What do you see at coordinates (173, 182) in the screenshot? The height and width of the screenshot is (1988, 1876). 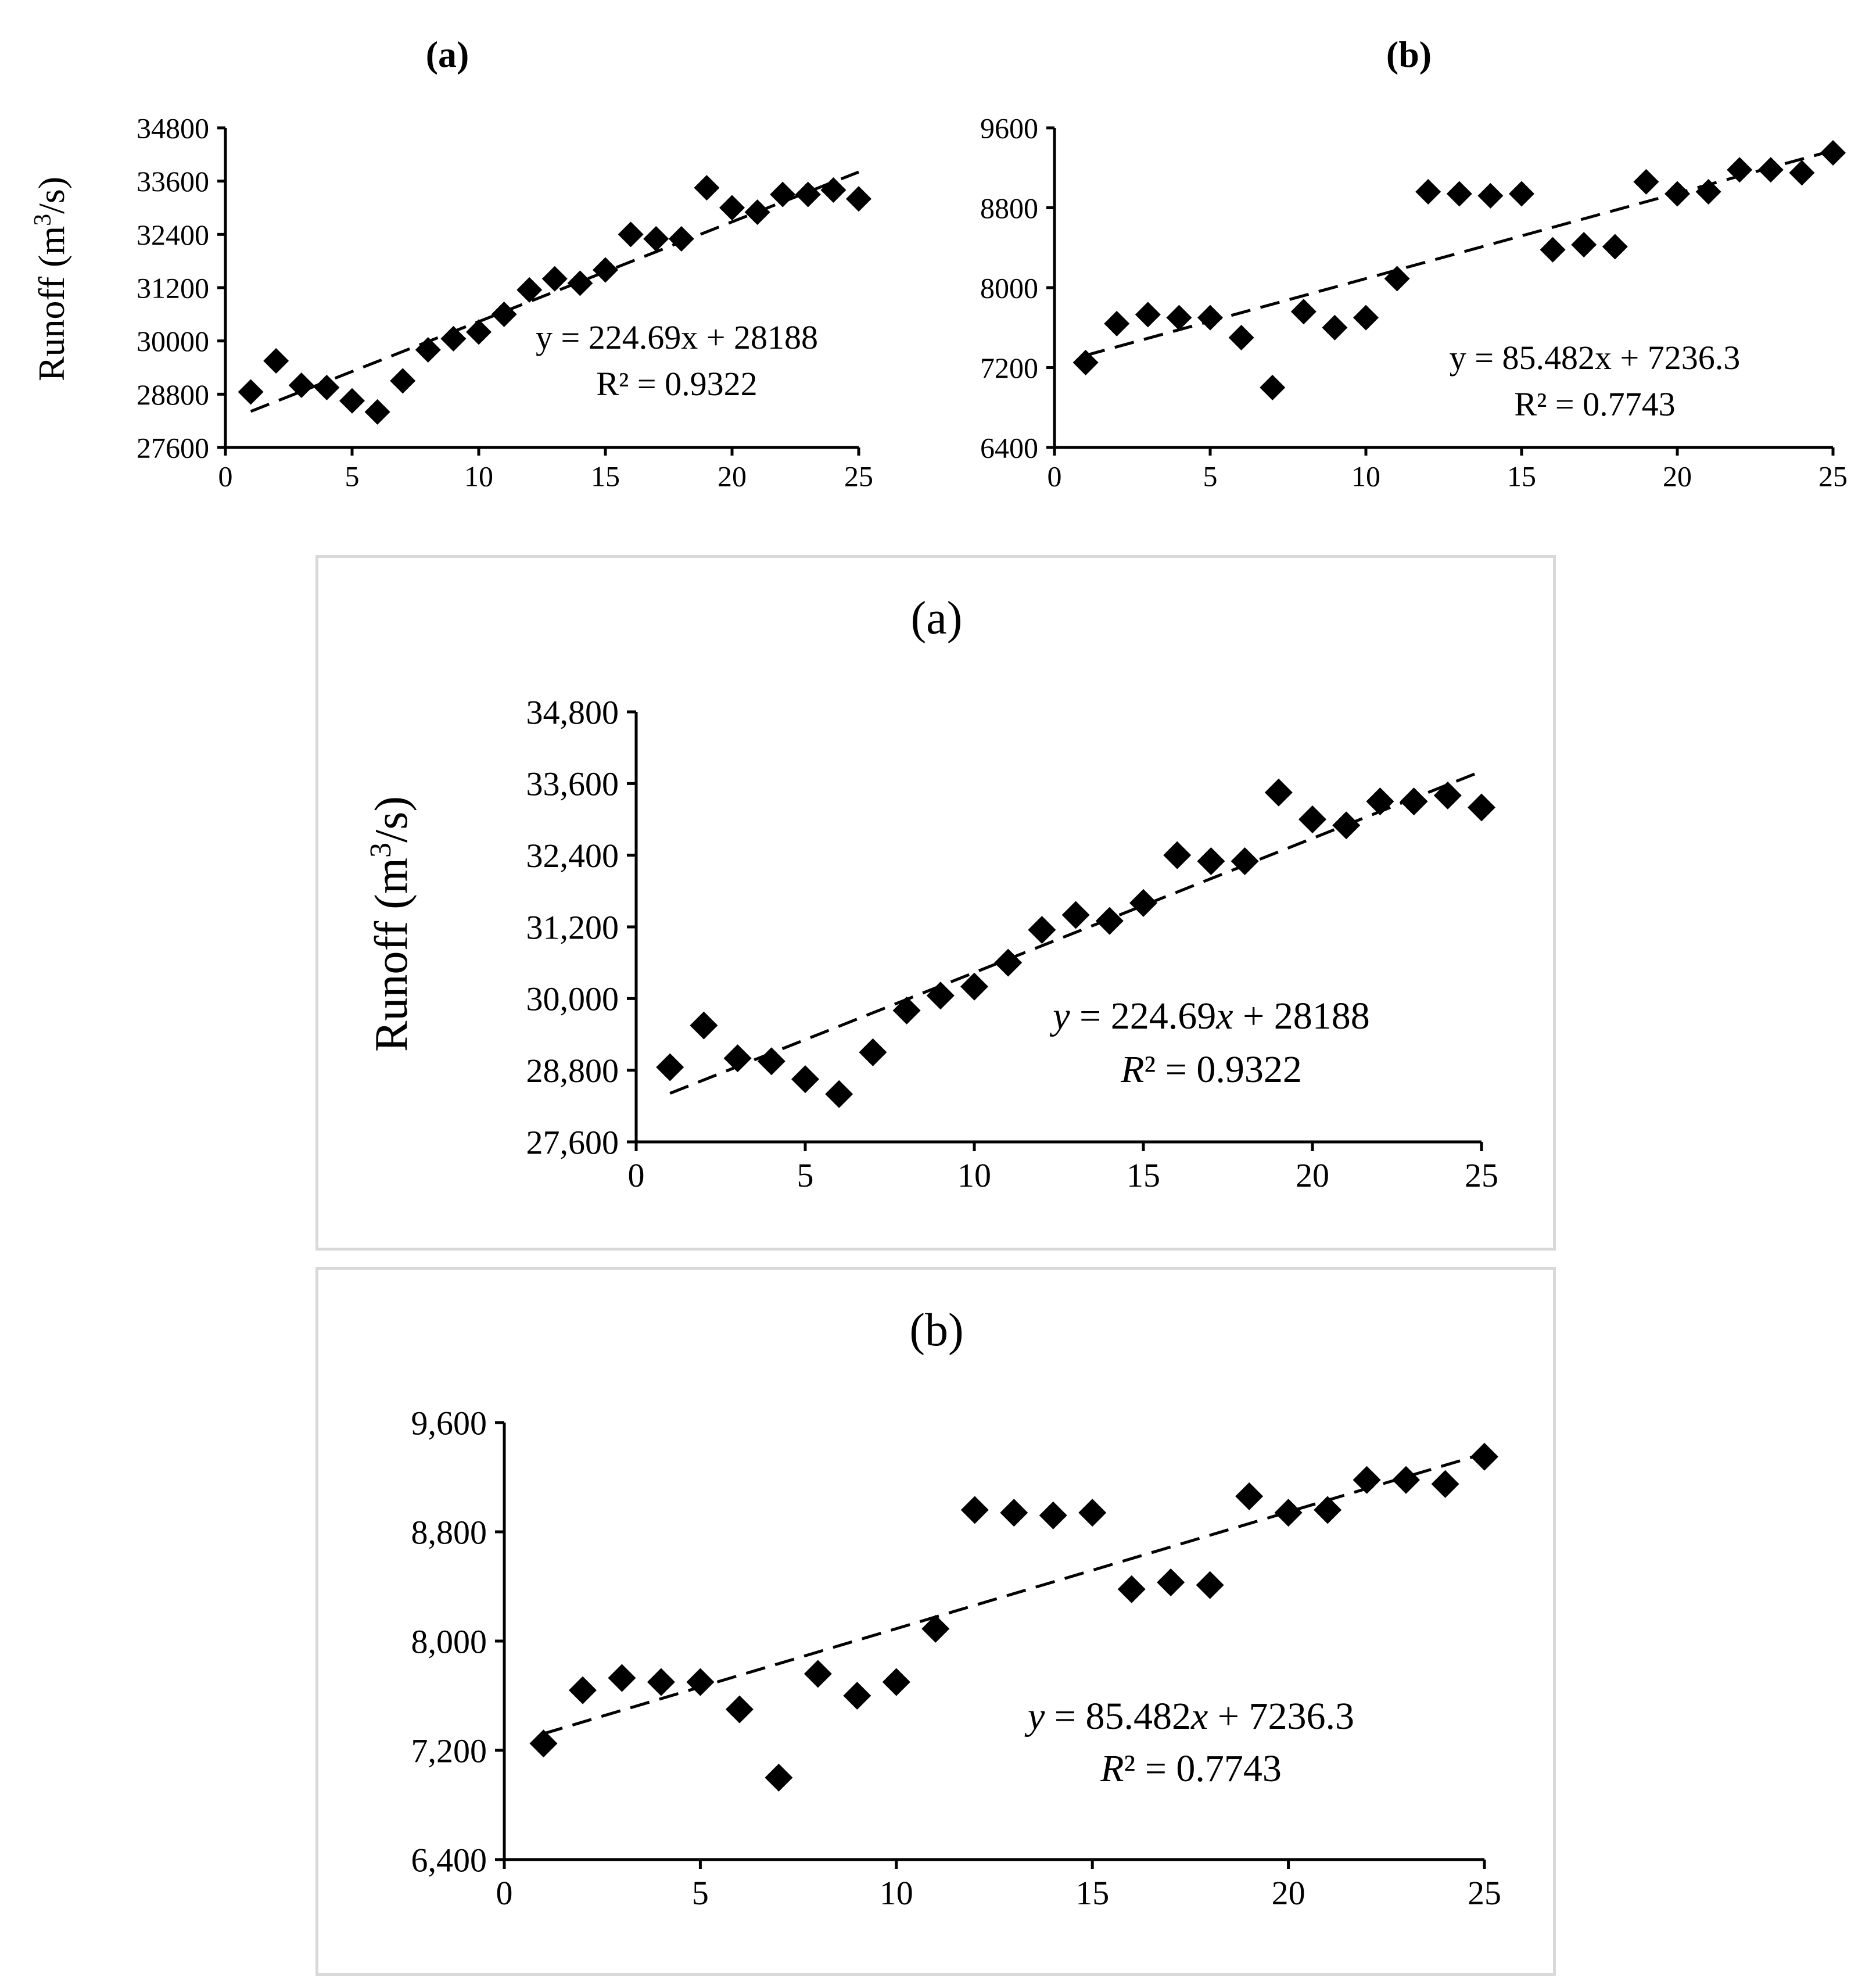 I see `y-tick-label: 33600` at bounding box center [173, 182].